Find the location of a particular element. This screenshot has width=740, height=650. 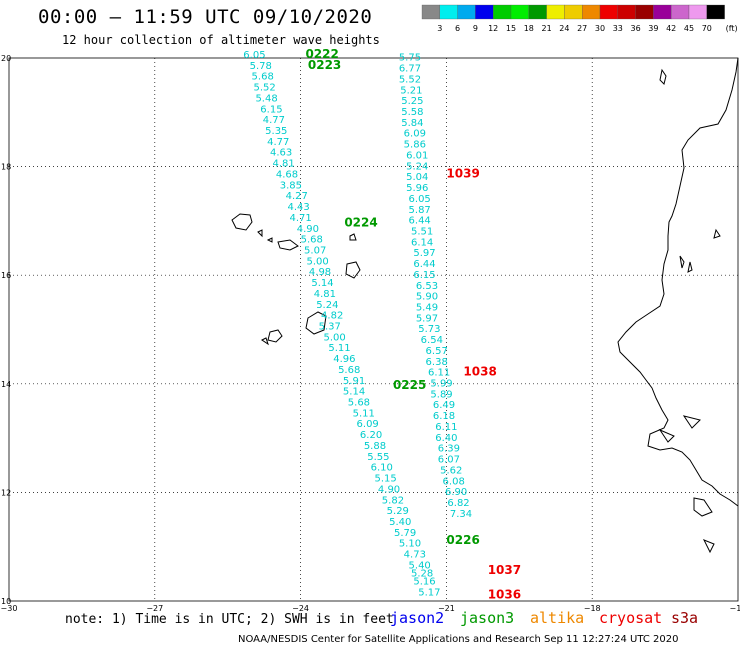

pass-label: 0223 is located at coordinates (324, 65).